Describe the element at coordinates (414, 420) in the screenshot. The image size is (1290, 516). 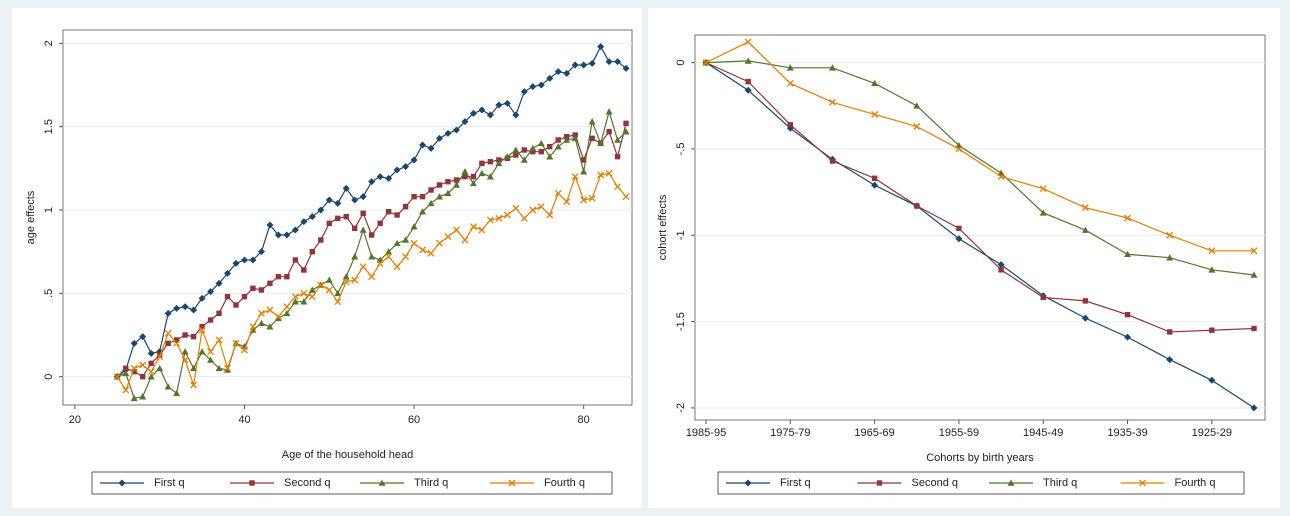
I see `x-tick-label: 60` at that location.